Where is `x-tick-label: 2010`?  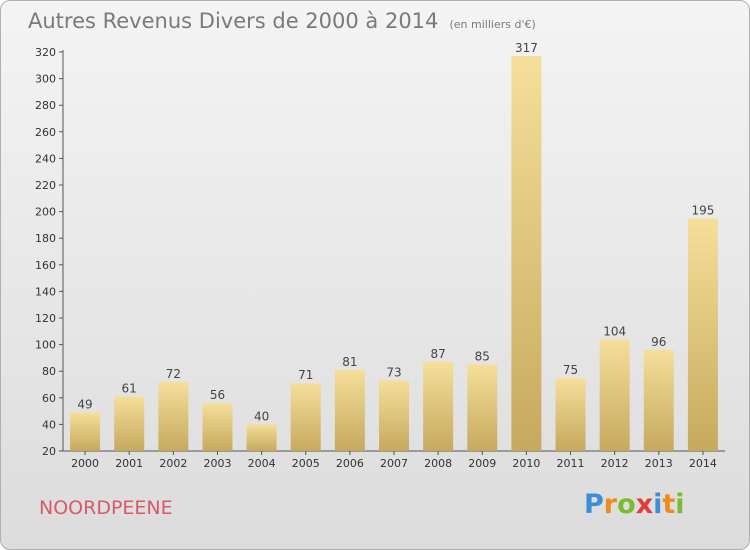 x-tick-label: 2010 is located at coordinates (526, 463).